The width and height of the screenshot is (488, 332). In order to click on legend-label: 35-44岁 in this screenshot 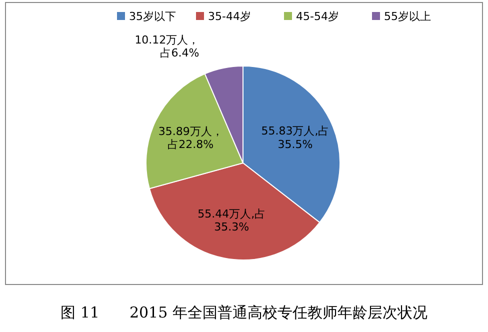, I will do `click(229, 16)`.